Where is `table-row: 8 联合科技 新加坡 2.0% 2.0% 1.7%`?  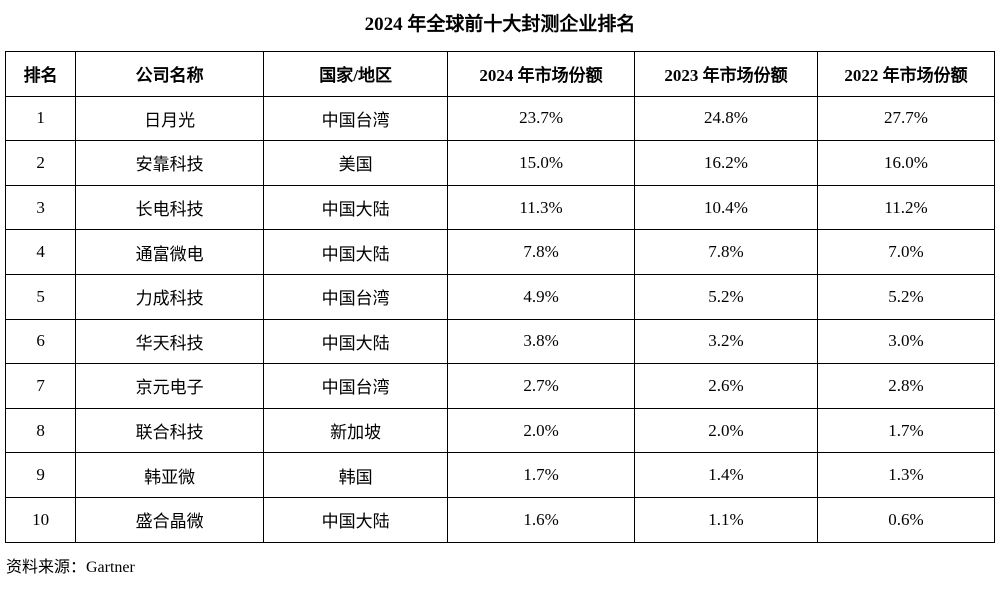 table-row: 8 联合科技 新加坡 2.0% 2.0% 1.7% is located at coordinates (500, 430).